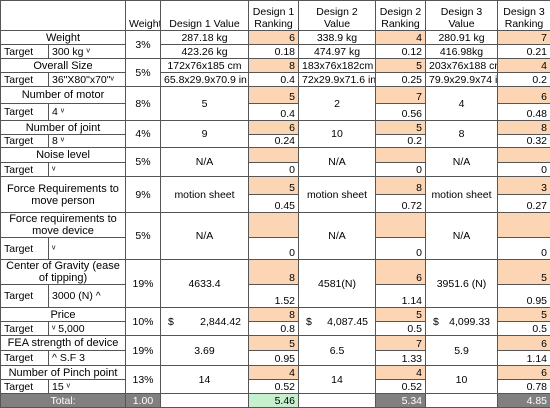 Image resolution: width=550 pixels, height=408 pixels. I want to click on target-row: Target ᵛ 5,000 0.8 0.5 0.5, so click(275, 328).